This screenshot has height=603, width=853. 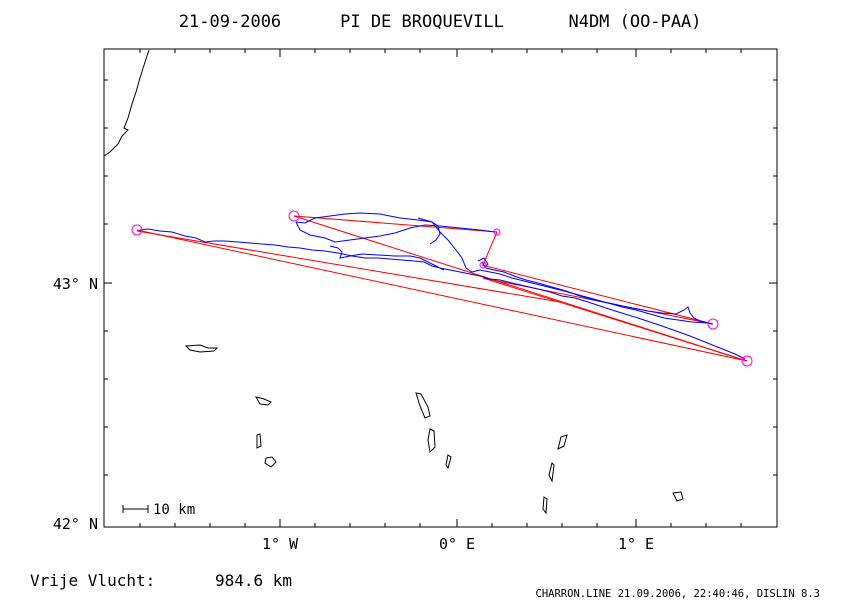 What do you see at coordinates (634, 22) in the screenshot?
I see `title-aircraft: N4DM (OO-PAA)` at bounding box center [634, 22].